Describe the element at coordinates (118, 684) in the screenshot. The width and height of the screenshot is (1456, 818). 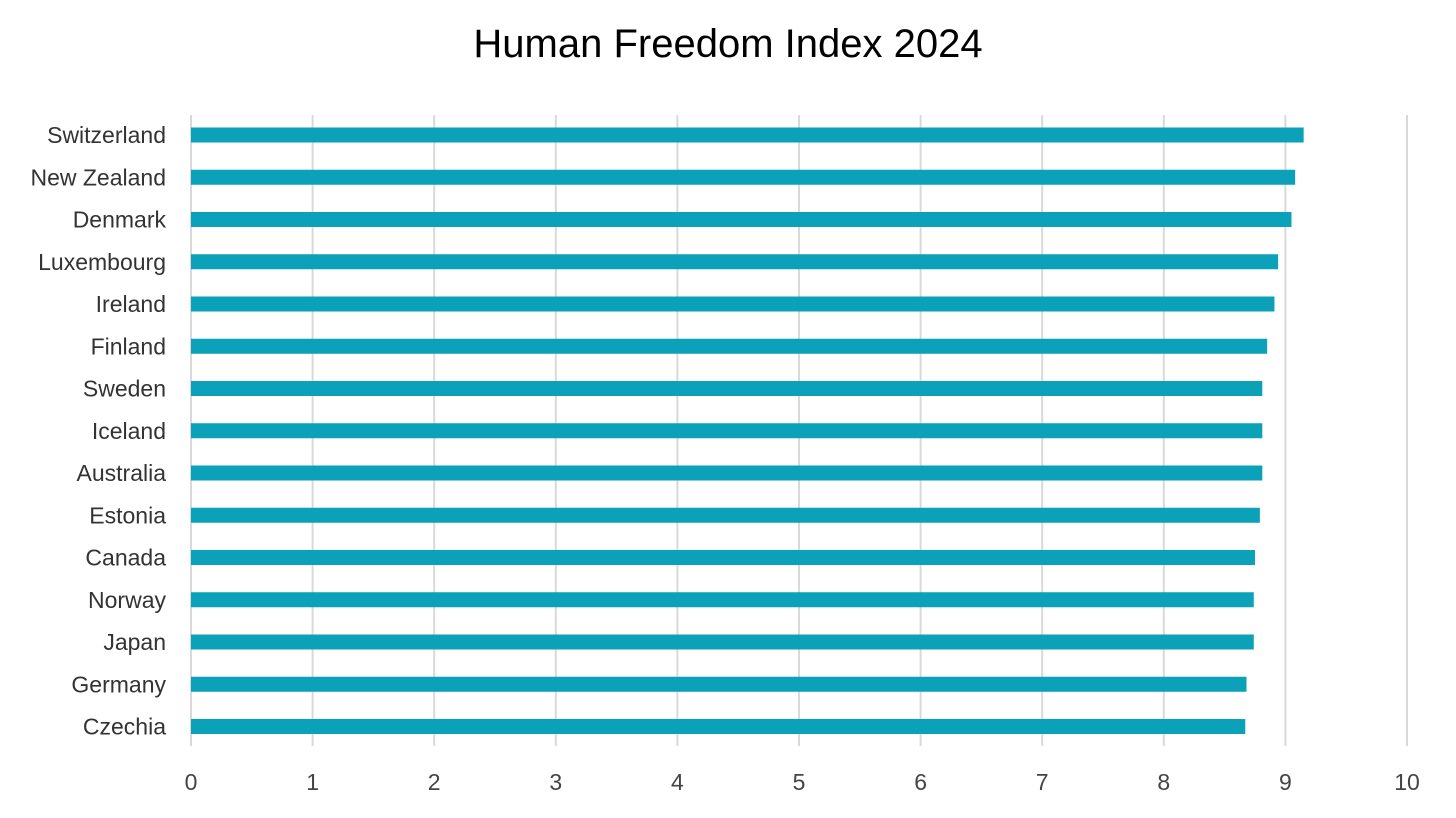
I see `category-label-germany: Germany` at that location.